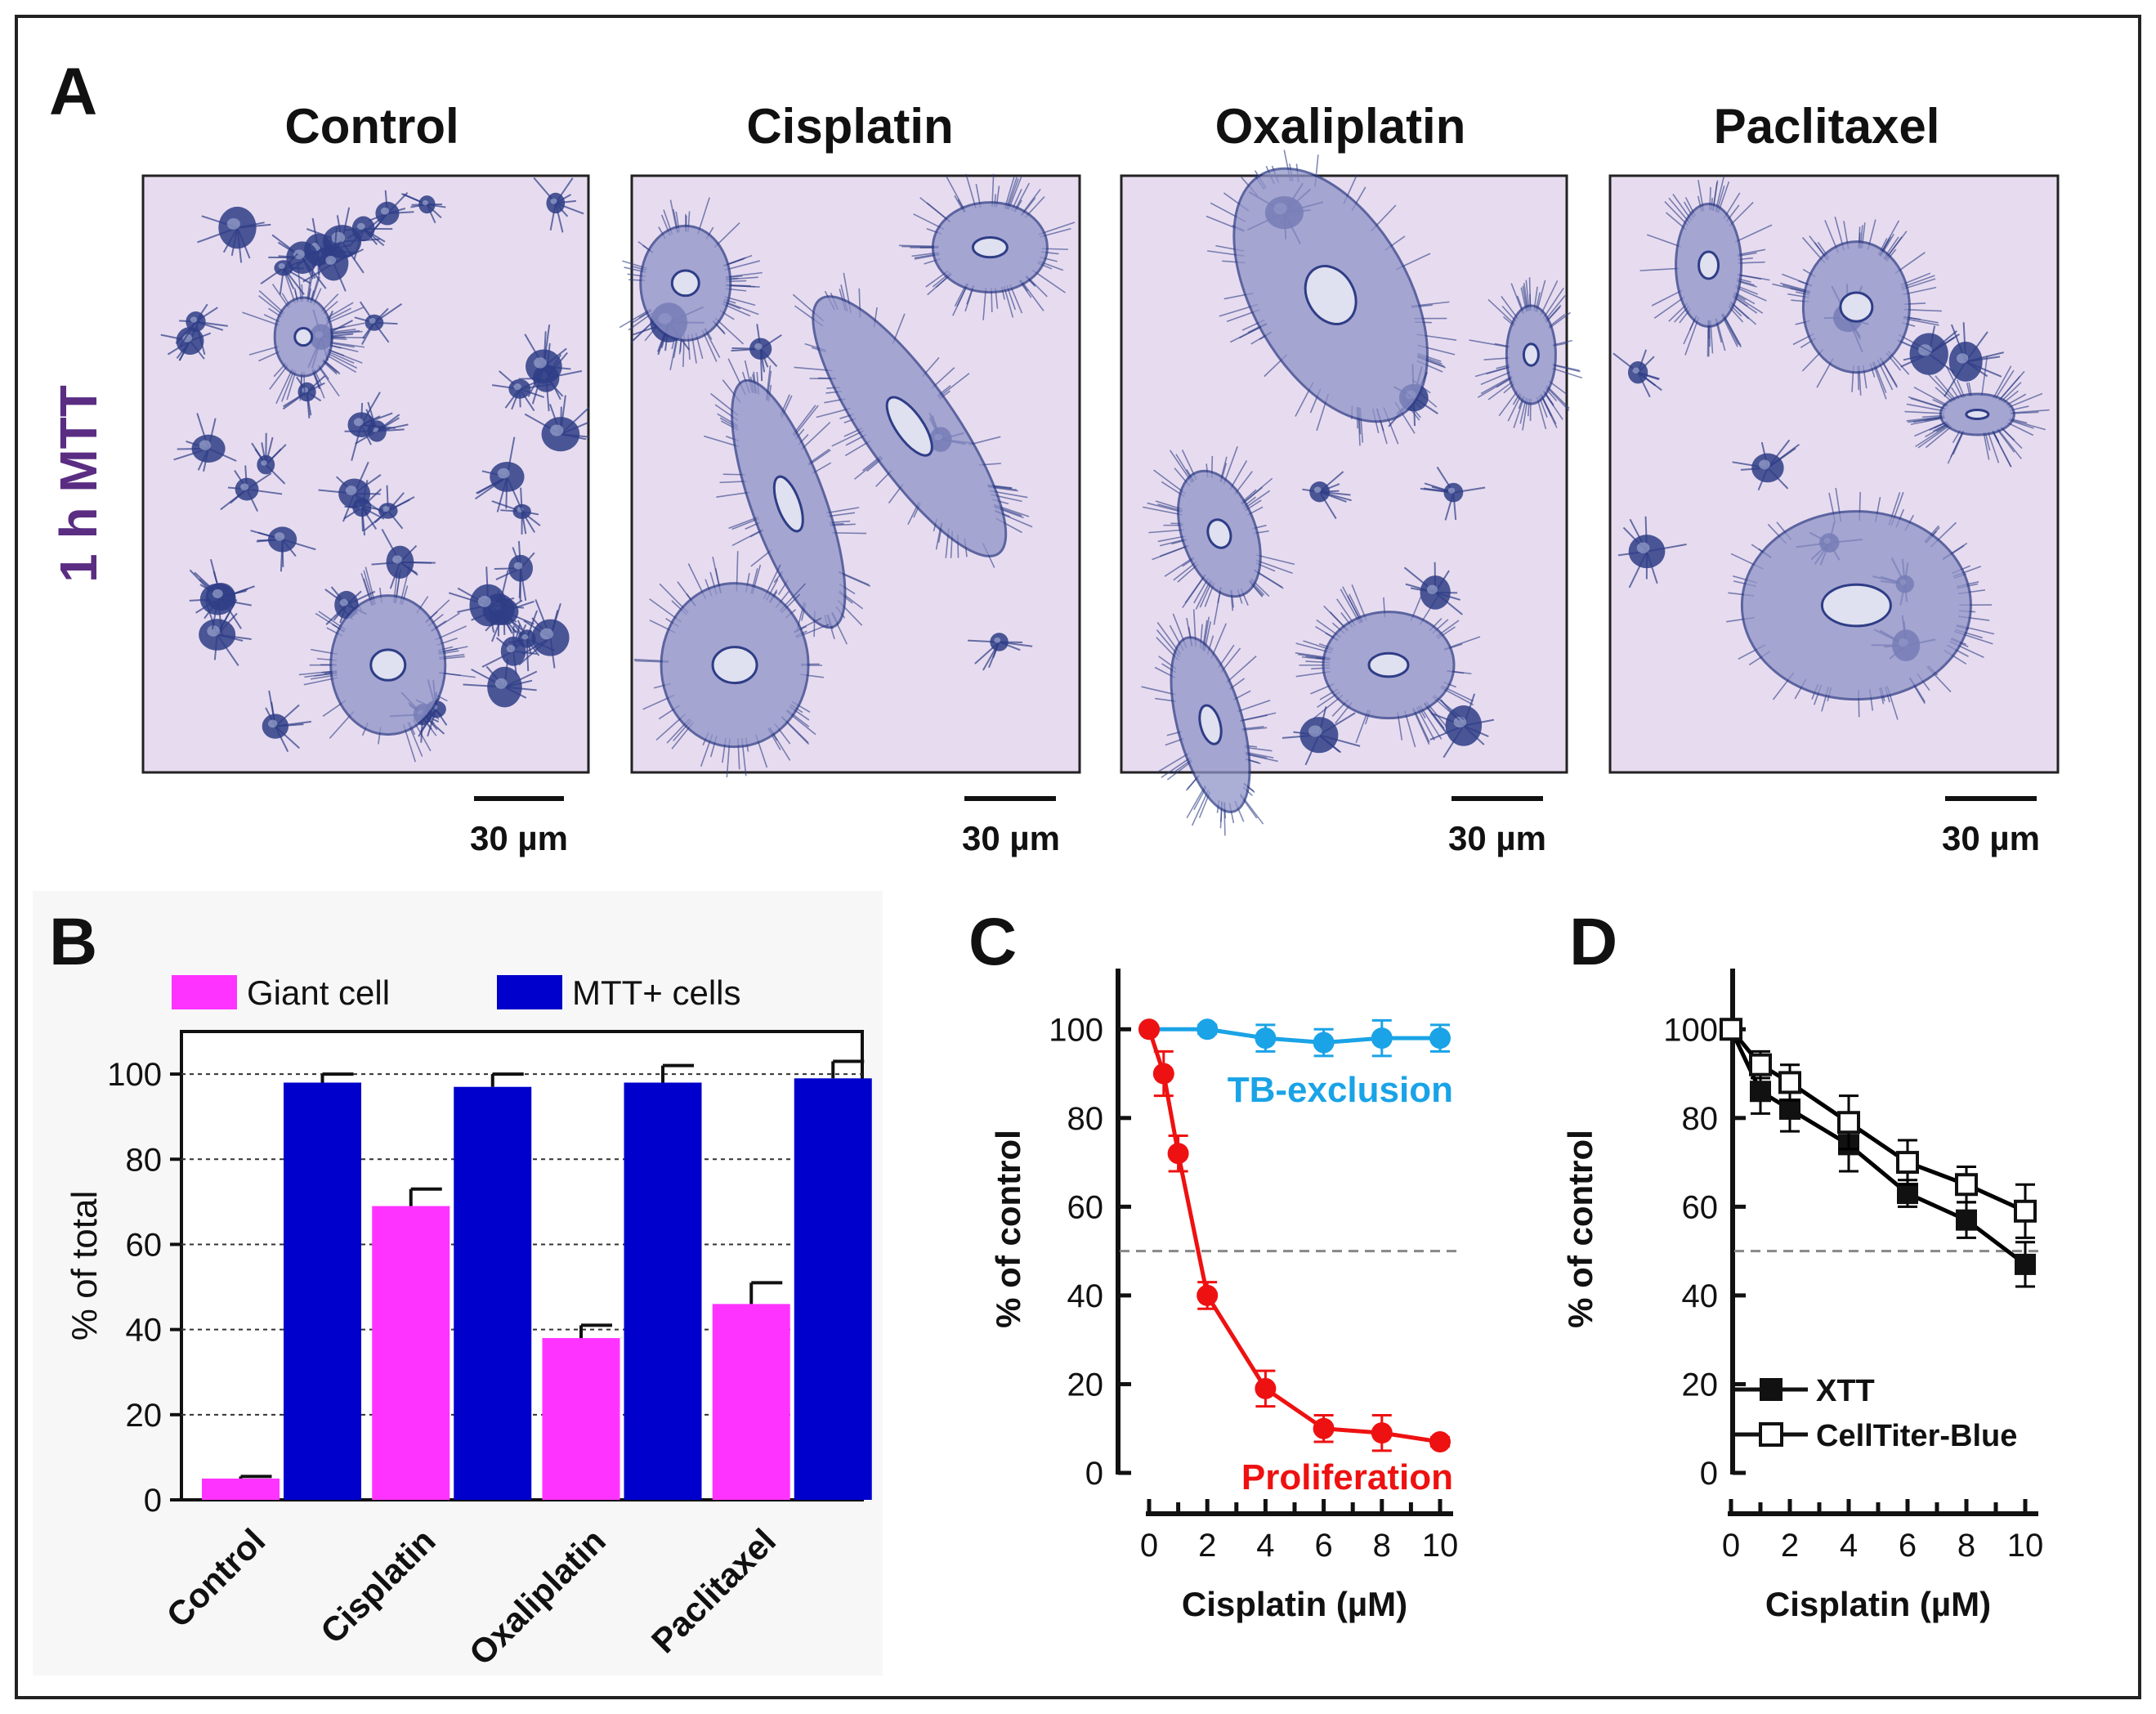 The width and height of the screenshot is (2156, 1714). I want to click on x-tick-label: 0, so click(1731, 1546).